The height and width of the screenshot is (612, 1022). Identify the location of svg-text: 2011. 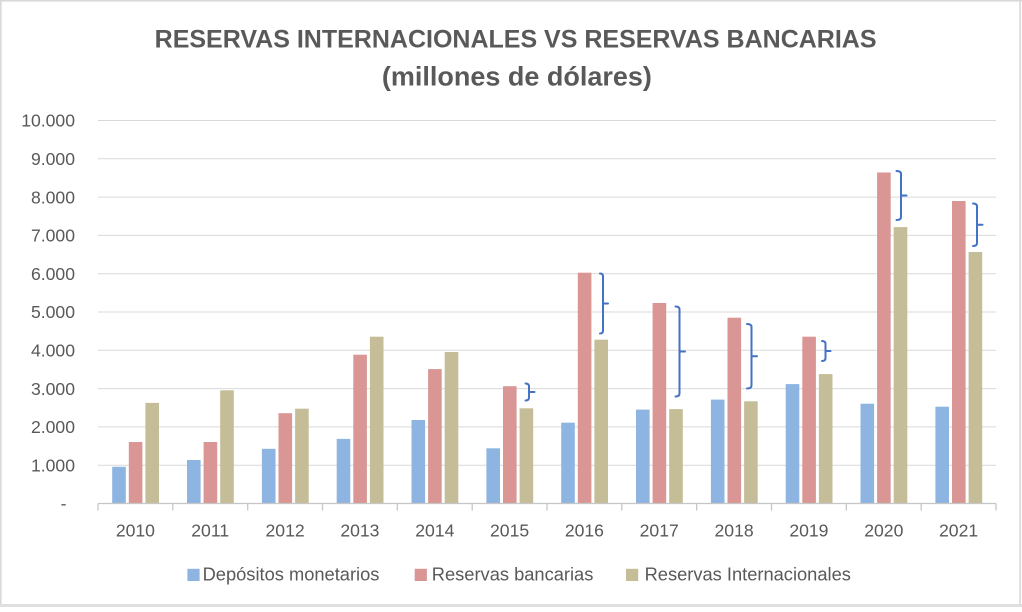
(210, 531).